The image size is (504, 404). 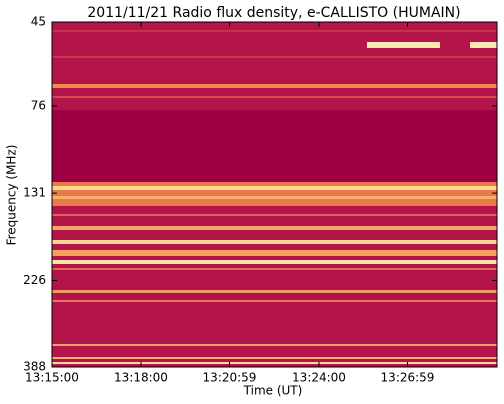 I want to click on y-tick-label: 76, so click(x=38, y=105).